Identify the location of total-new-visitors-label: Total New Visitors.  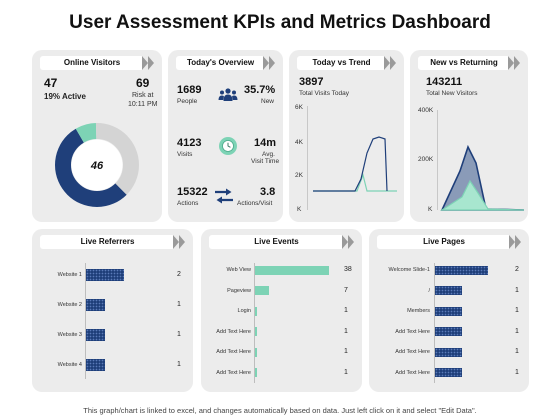
(452, 93).